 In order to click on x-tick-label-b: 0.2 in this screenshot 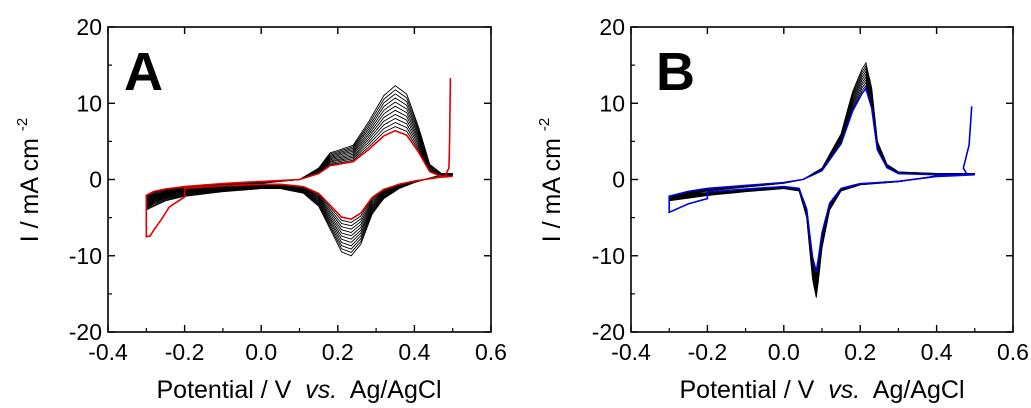, I will do `click(860, 352)`.